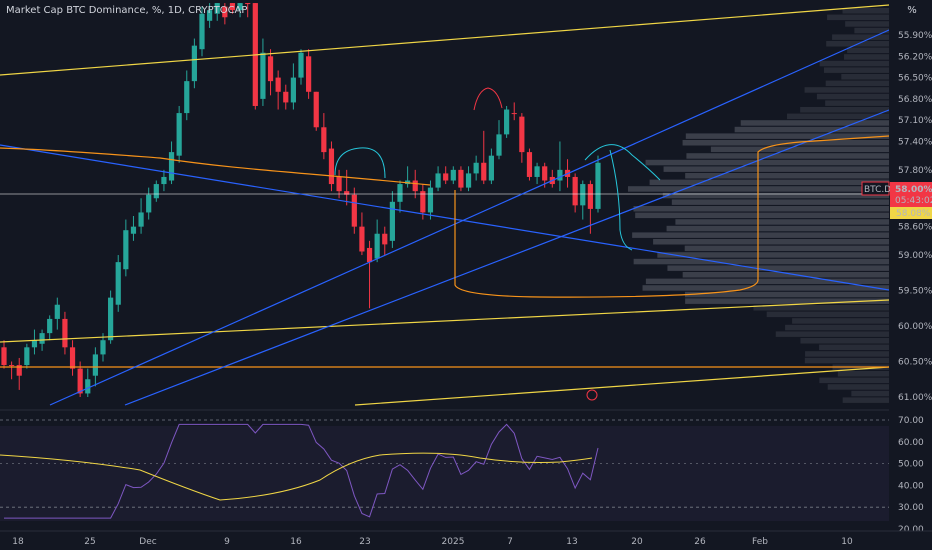  What do you see at coordinates (760, 542) in the screenshot?
I see `time-tick-label: Feb` at bounding box center [760, 542].